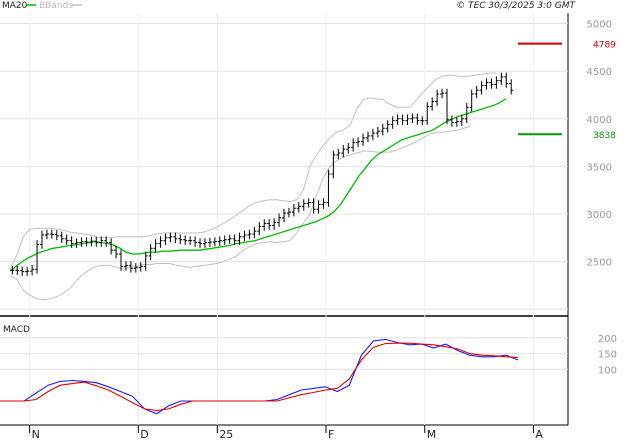 This screenshot has width=627, height=440. What do you see at coordinates (15, 6) in the screenshot?
I see `legend-ma20-label: MA20` at bounding box center [15, 6].